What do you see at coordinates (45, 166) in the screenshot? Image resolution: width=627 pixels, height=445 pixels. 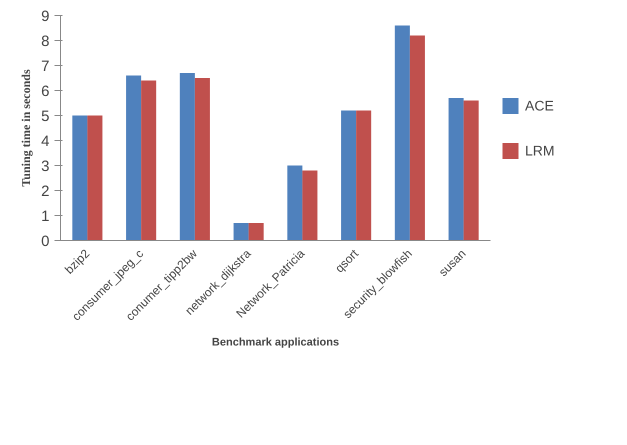 I see `y-tick-label: 3` at bounding box center [45, 166].